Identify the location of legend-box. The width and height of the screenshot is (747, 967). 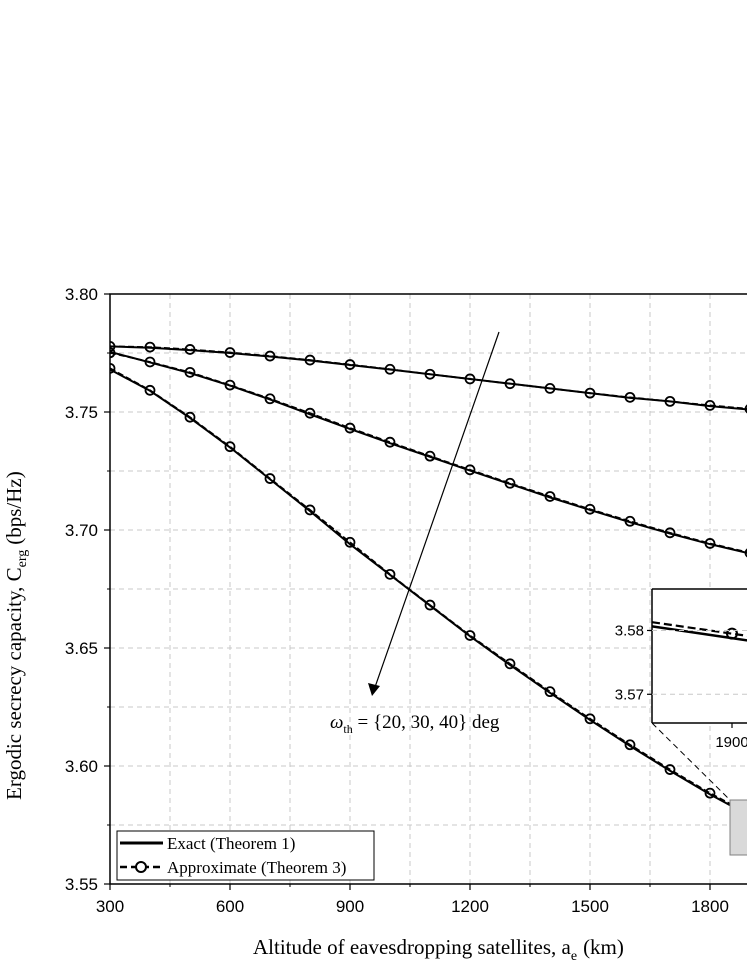
(245, 855).